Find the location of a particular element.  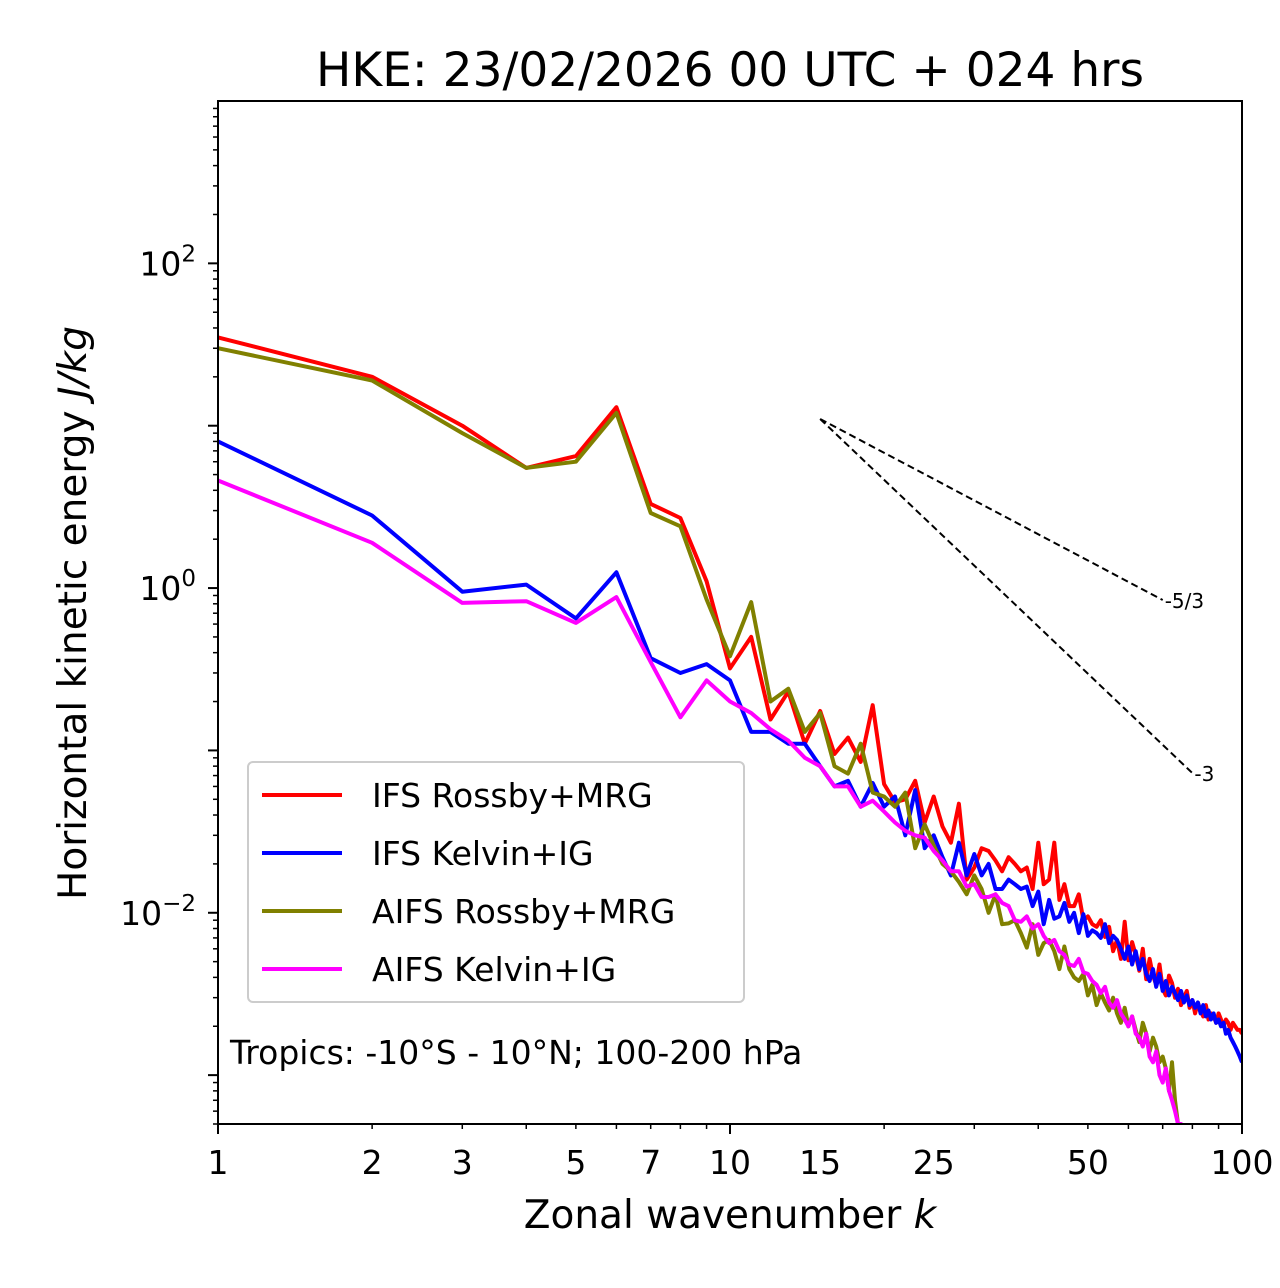

reference-slope-label-1: -3 is located at coordinates (1204, 774).